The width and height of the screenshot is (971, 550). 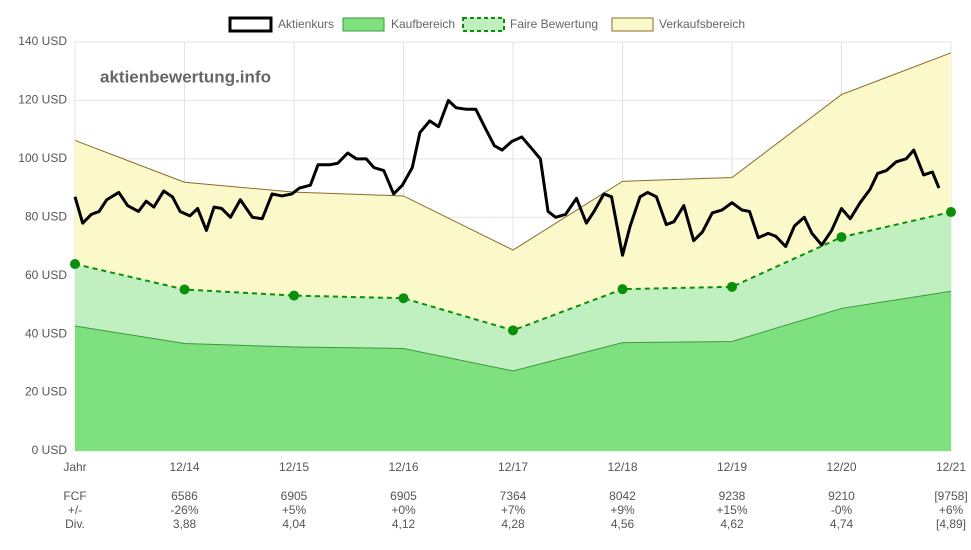 What do you see at coordinates (622, 510) in the screenshot?
I see `cell: +9%` at bounding box center [622, 510].